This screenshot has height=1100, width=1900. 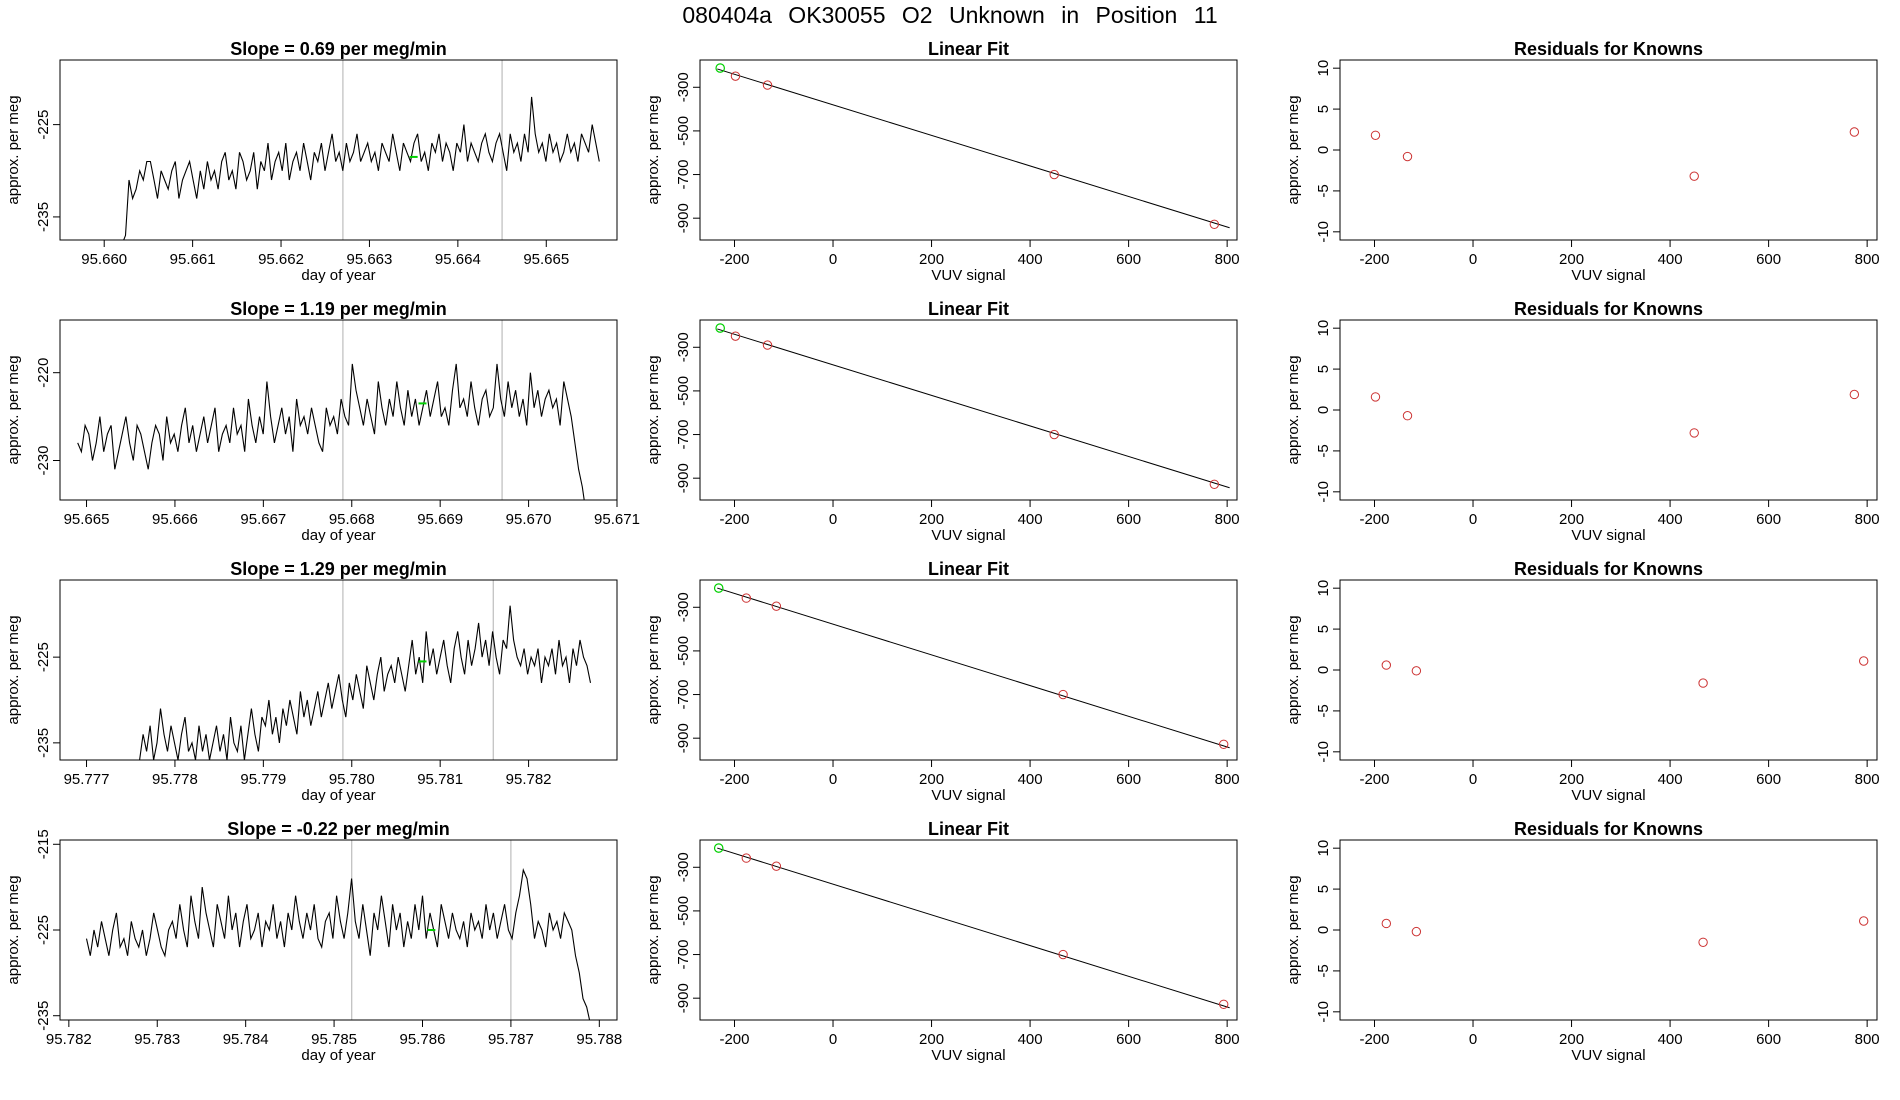 What do you see at coordinates (833, 519) in the screenshot?
I see `x-tick-label: 0` at bounding box center [833, 519].